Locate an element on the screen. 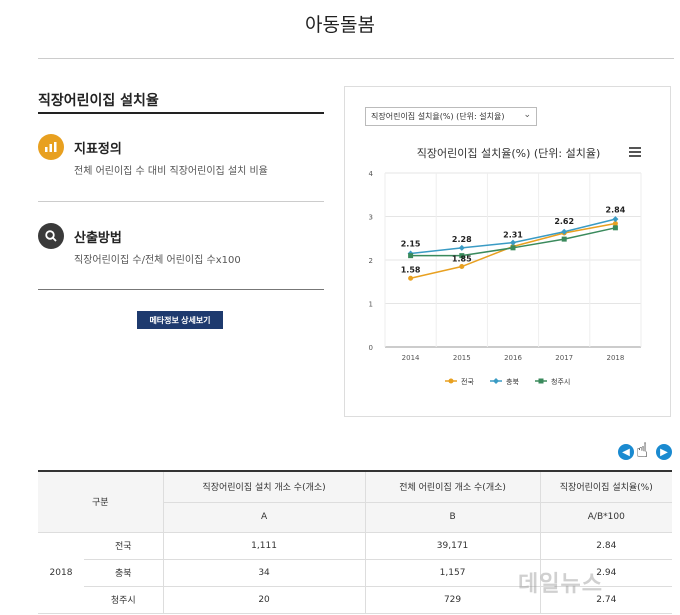 This screenshot has width=680, height=615. data-label: 1.85 is located at coordinates (462, 259).